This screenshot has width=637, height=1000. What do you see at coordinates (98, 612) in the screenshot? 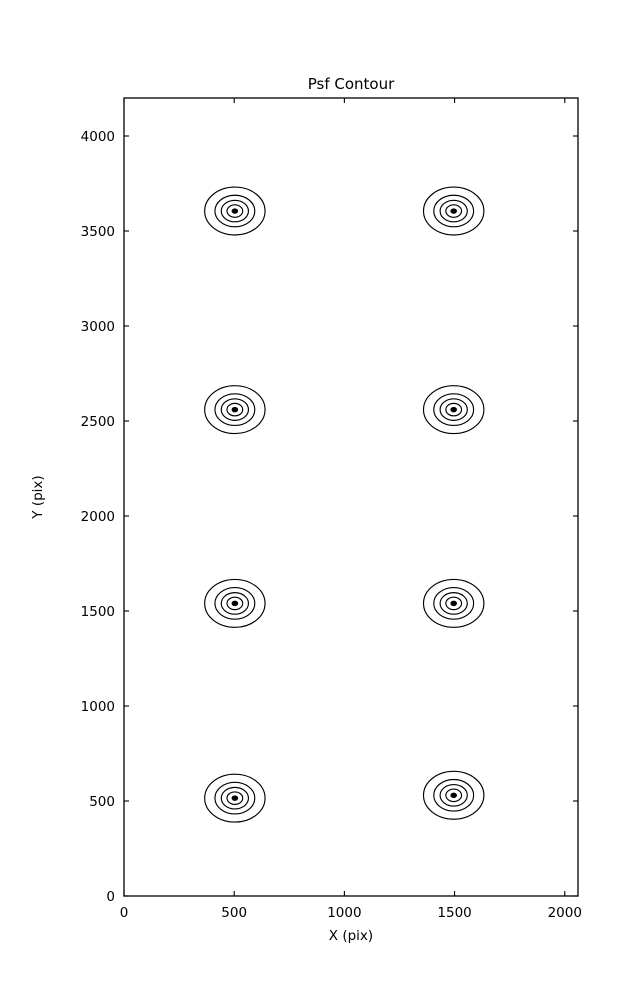
I see `y-axis-tick-label: 1500` at bounding box center [98, 612].